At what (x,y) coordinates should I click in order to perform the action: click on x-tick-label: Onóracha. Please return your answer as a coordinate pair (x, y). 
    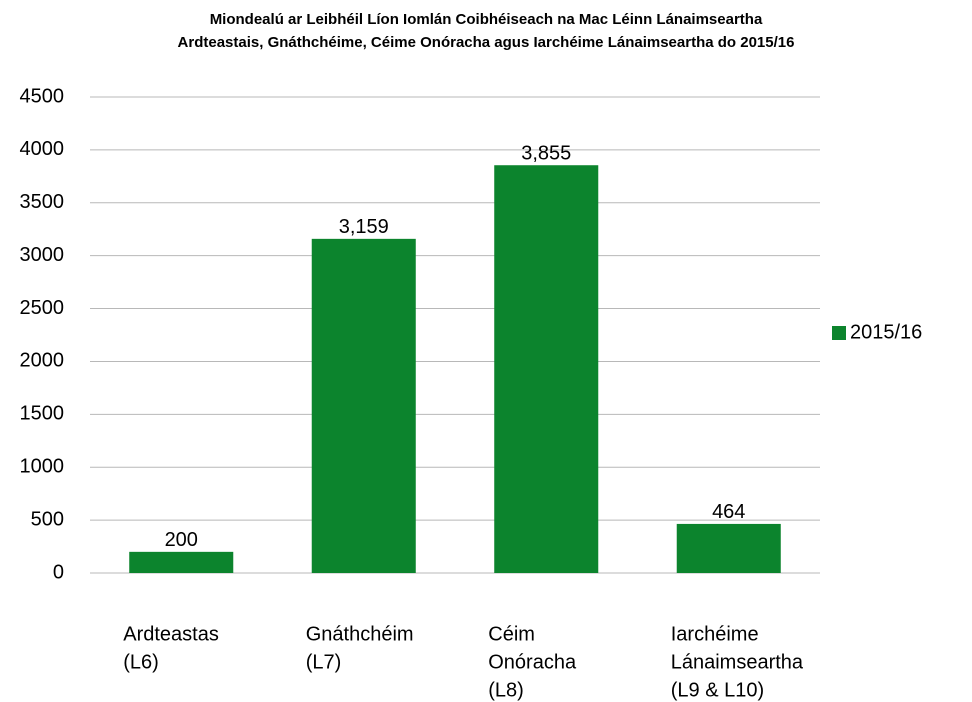
    Looking at the image, I should click on (532, 662).